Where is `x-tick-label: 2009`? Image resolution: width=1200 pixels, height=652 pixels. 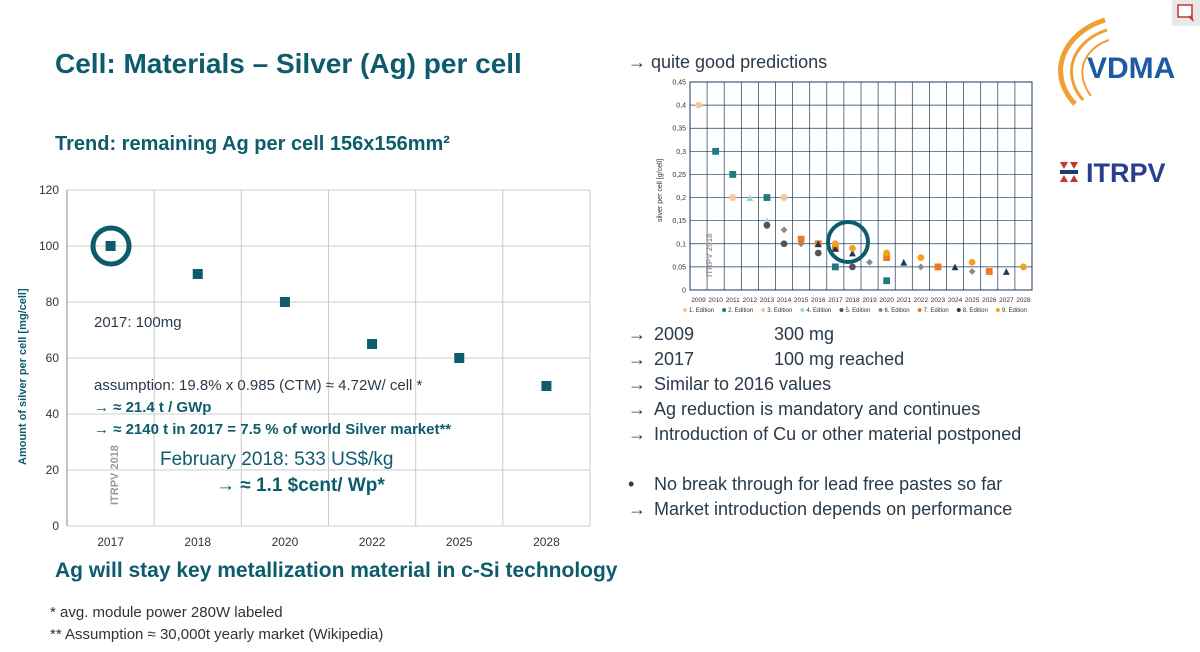
x-tick-label: 2009 is located at coordinates (698, 300).